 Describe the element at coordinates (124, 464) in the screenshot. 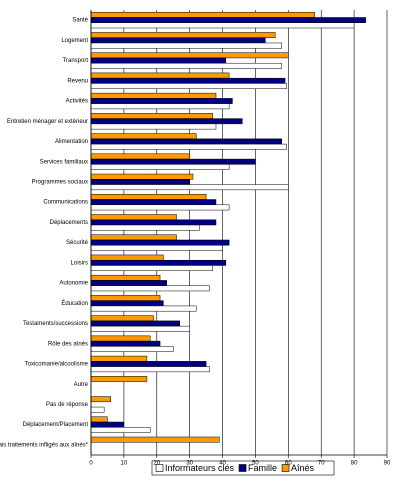

I see `x-tick-label: 10` at that location.